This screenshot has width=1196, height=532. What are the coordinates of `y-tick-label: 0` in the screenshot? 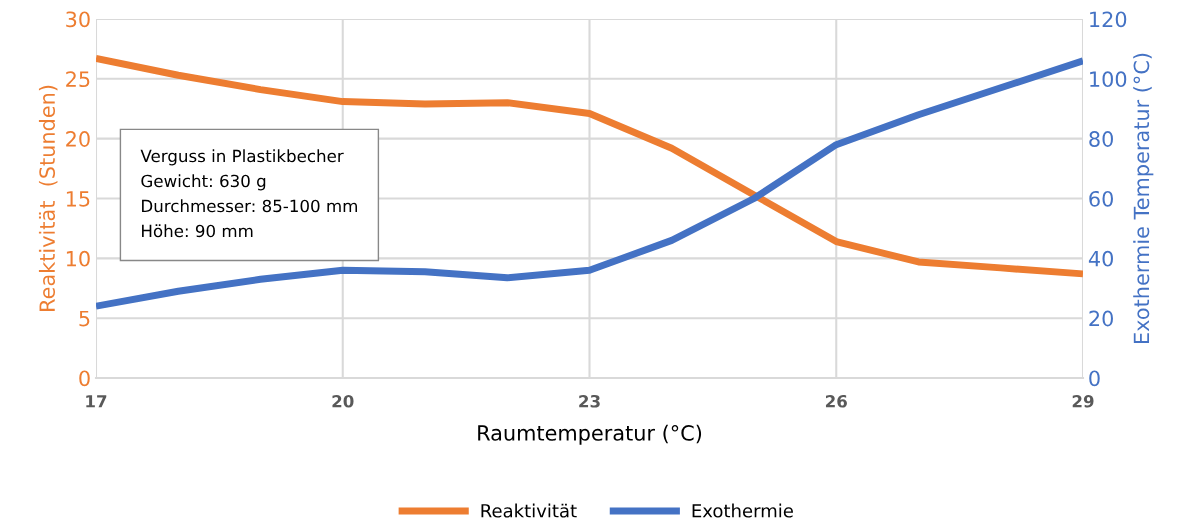 It's located at (84, 378).